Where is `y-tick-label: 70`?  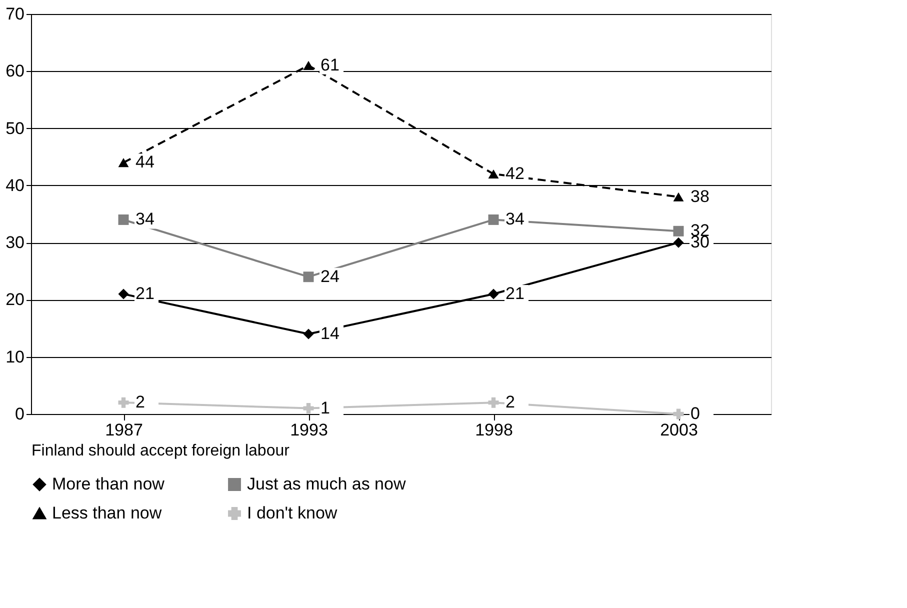
y-tick-label: 70 is located at coordinates (15, 14).